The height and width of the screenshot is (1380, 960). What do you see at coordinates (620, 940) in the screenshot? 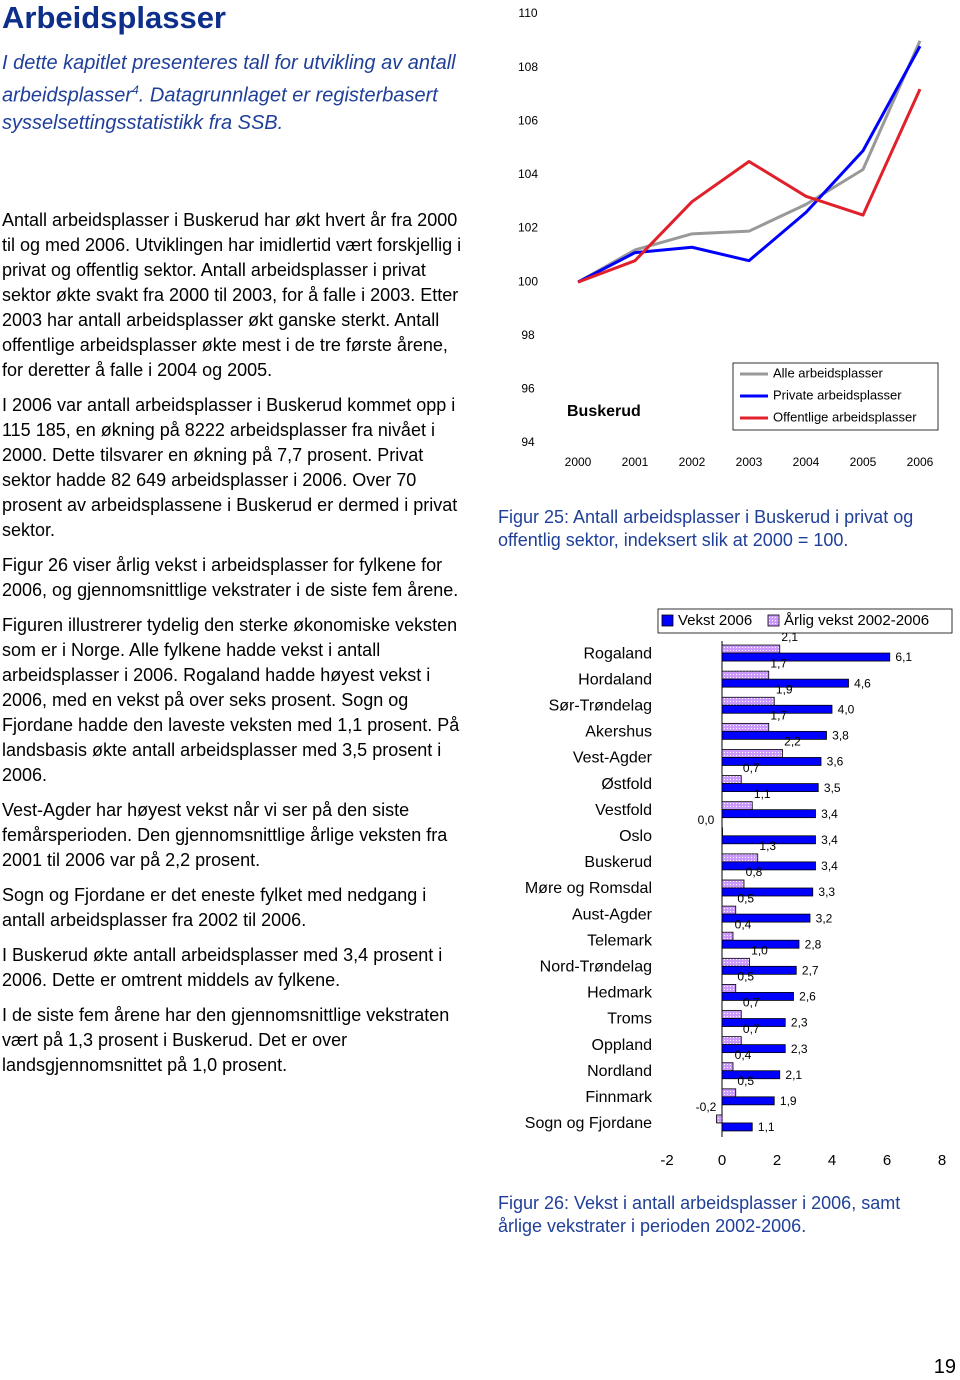
I see `category-label: Telemark` at bounding box center [620, 940].